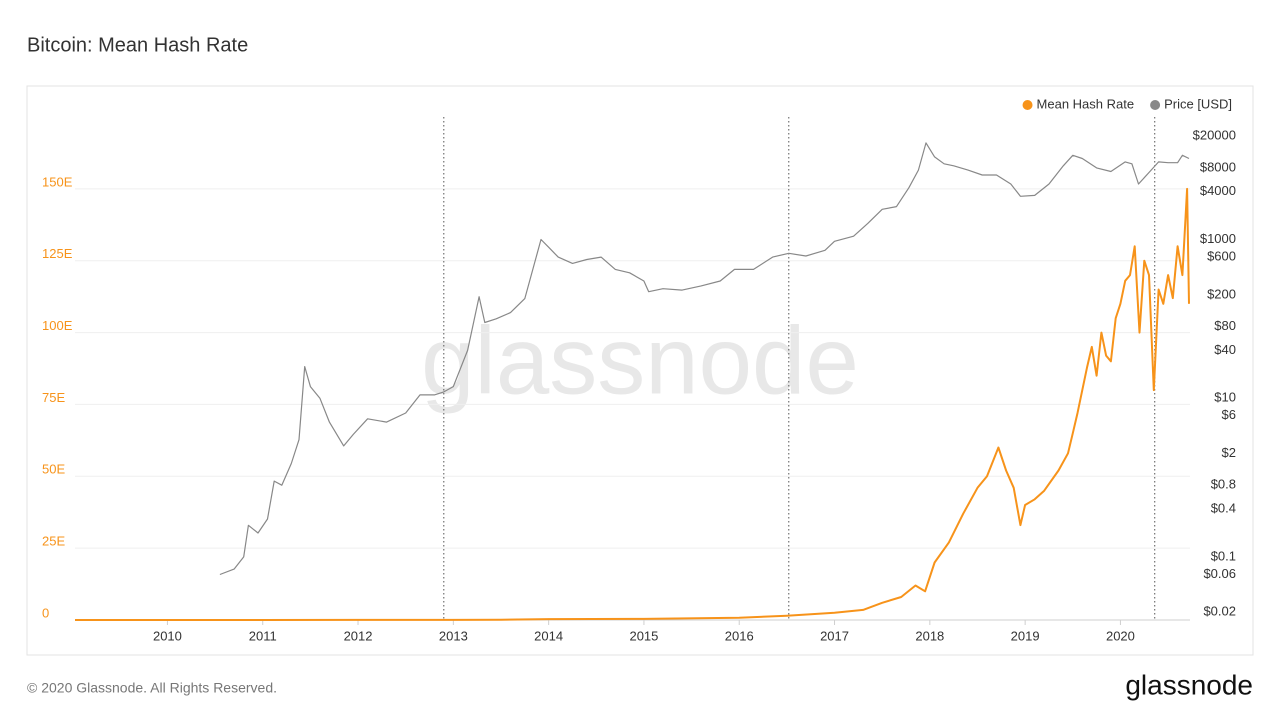 Image resolution: width=1280 pixels, height=720 pixels. Describe the element at coordinates (1218, 190) in the screenshot. I see `y2-tick-label: $4000` at that location.